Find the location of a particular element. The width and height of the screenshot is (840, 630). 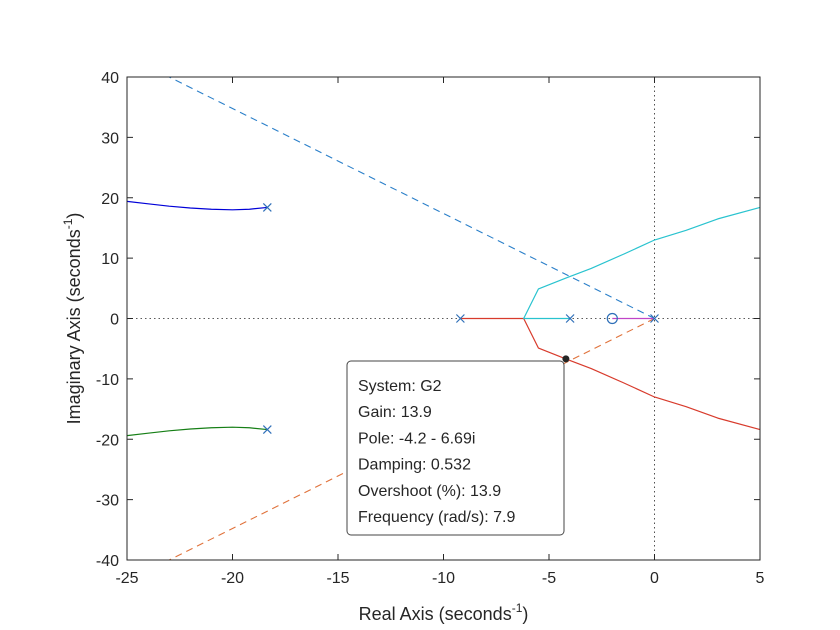

y-tick-label: 30 is located at coordinates (110, 138).